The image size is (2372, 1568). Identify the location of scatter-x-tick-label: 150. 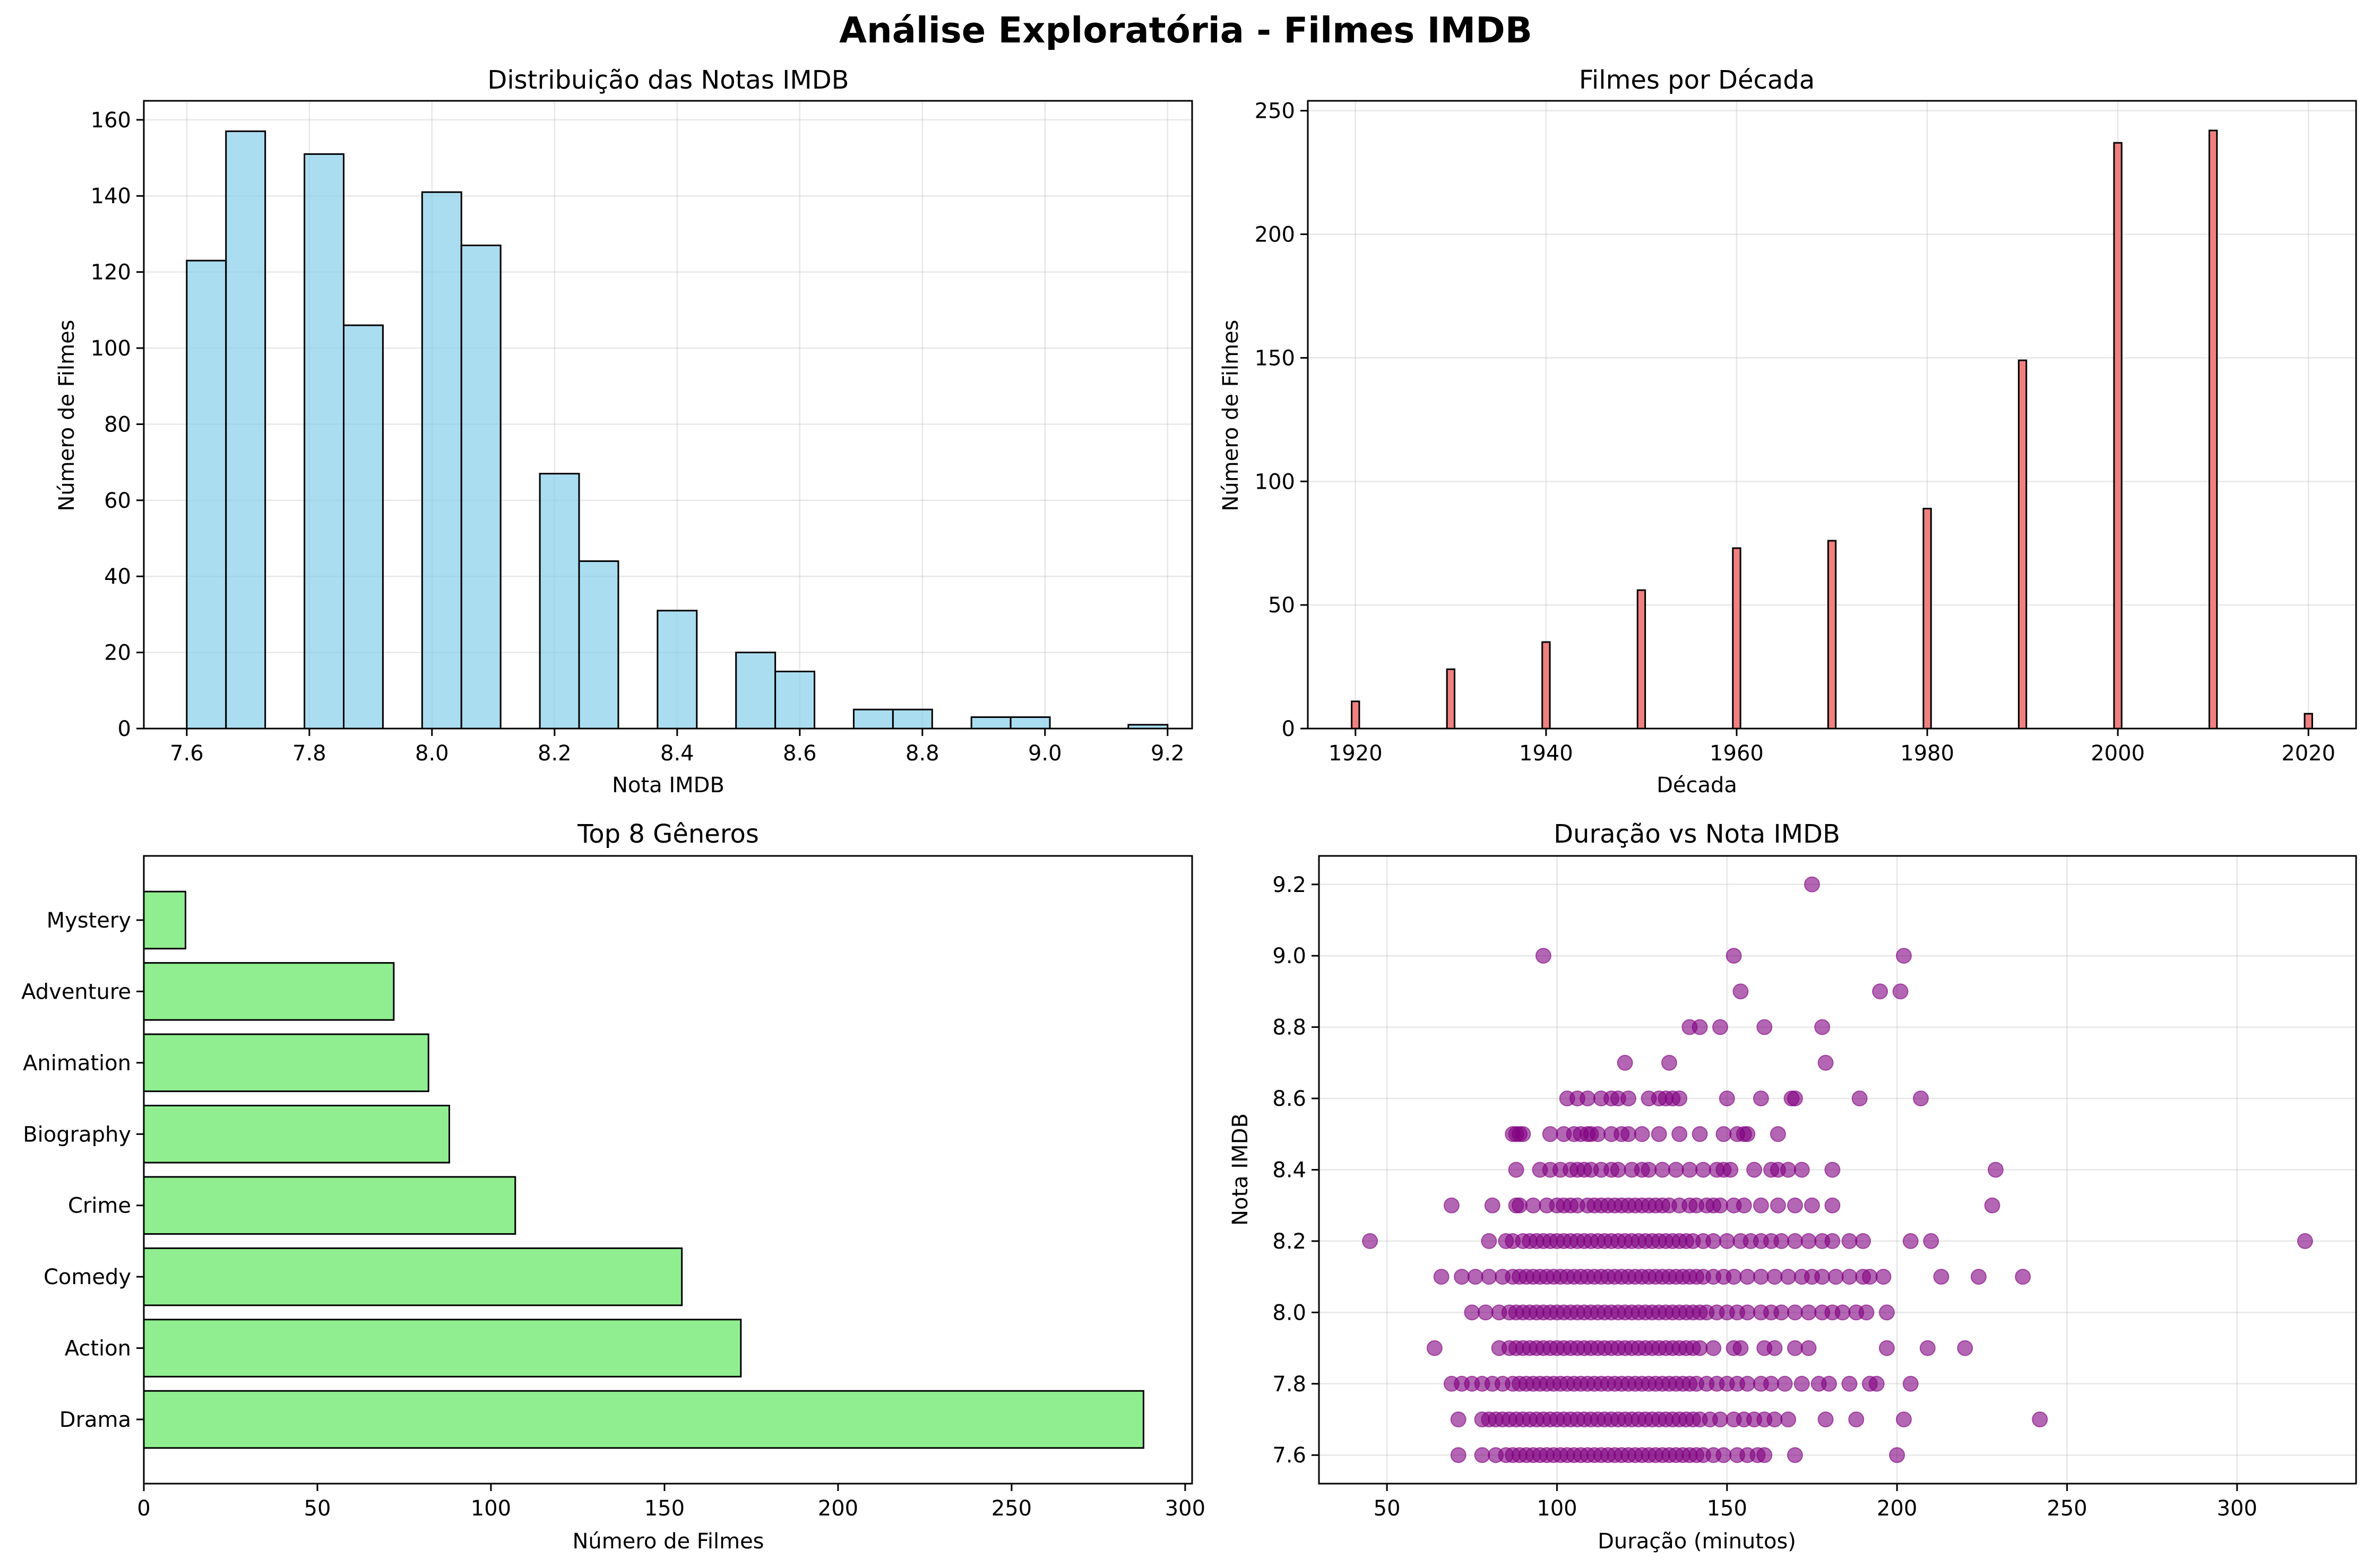
(1727, 1508).